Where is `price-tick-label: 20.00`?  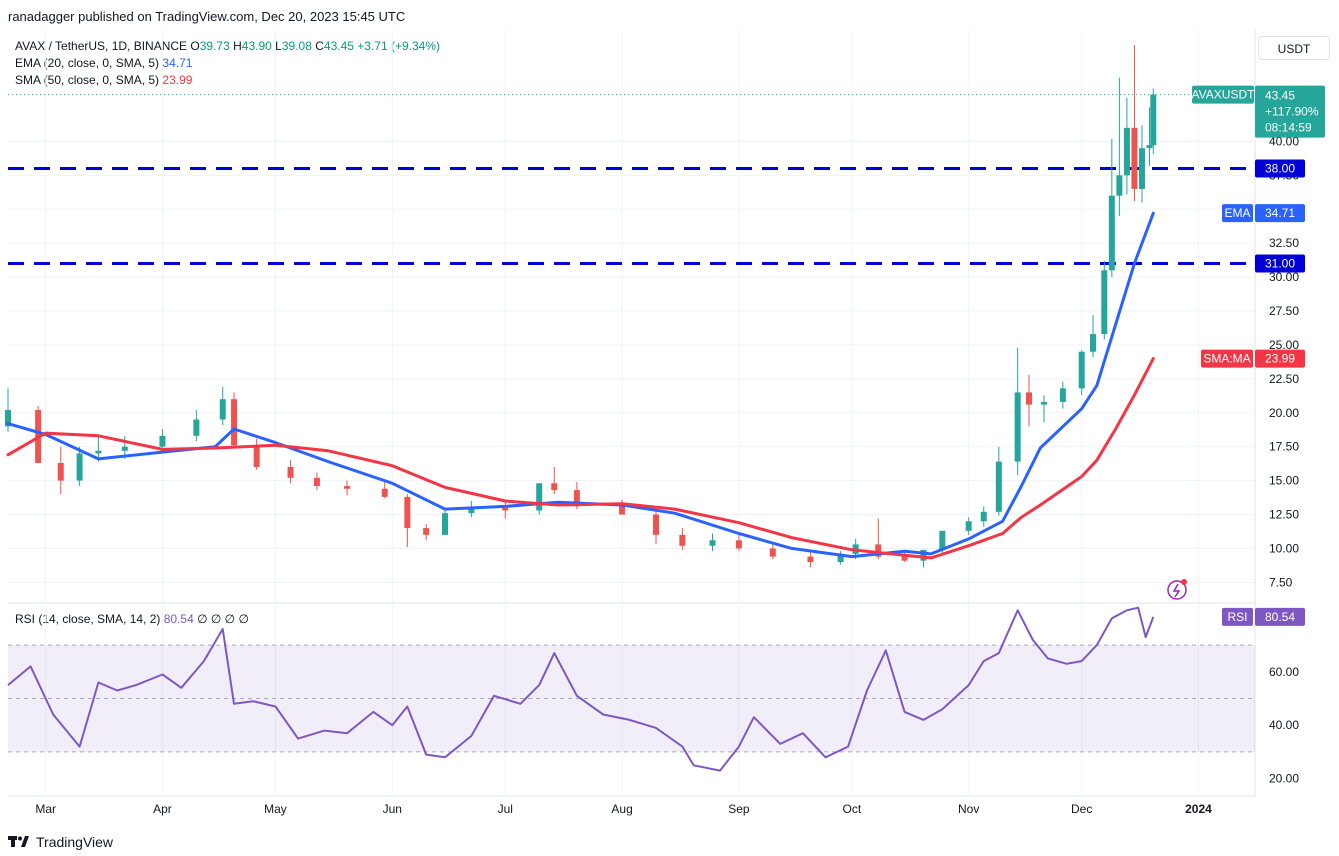 price-tick-label: 20.00 is located at coordinates (1284, 413).